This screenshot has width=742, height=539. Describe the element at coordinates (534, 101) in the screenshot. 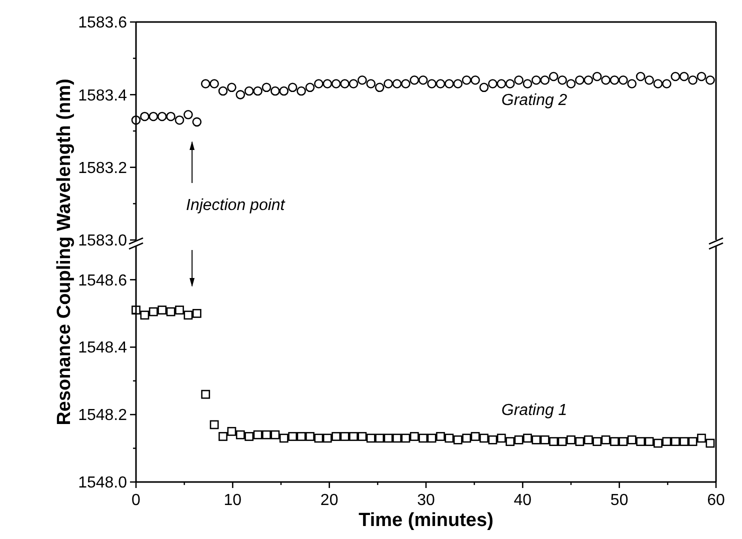

I see `series-label: Grating 2` at that location.